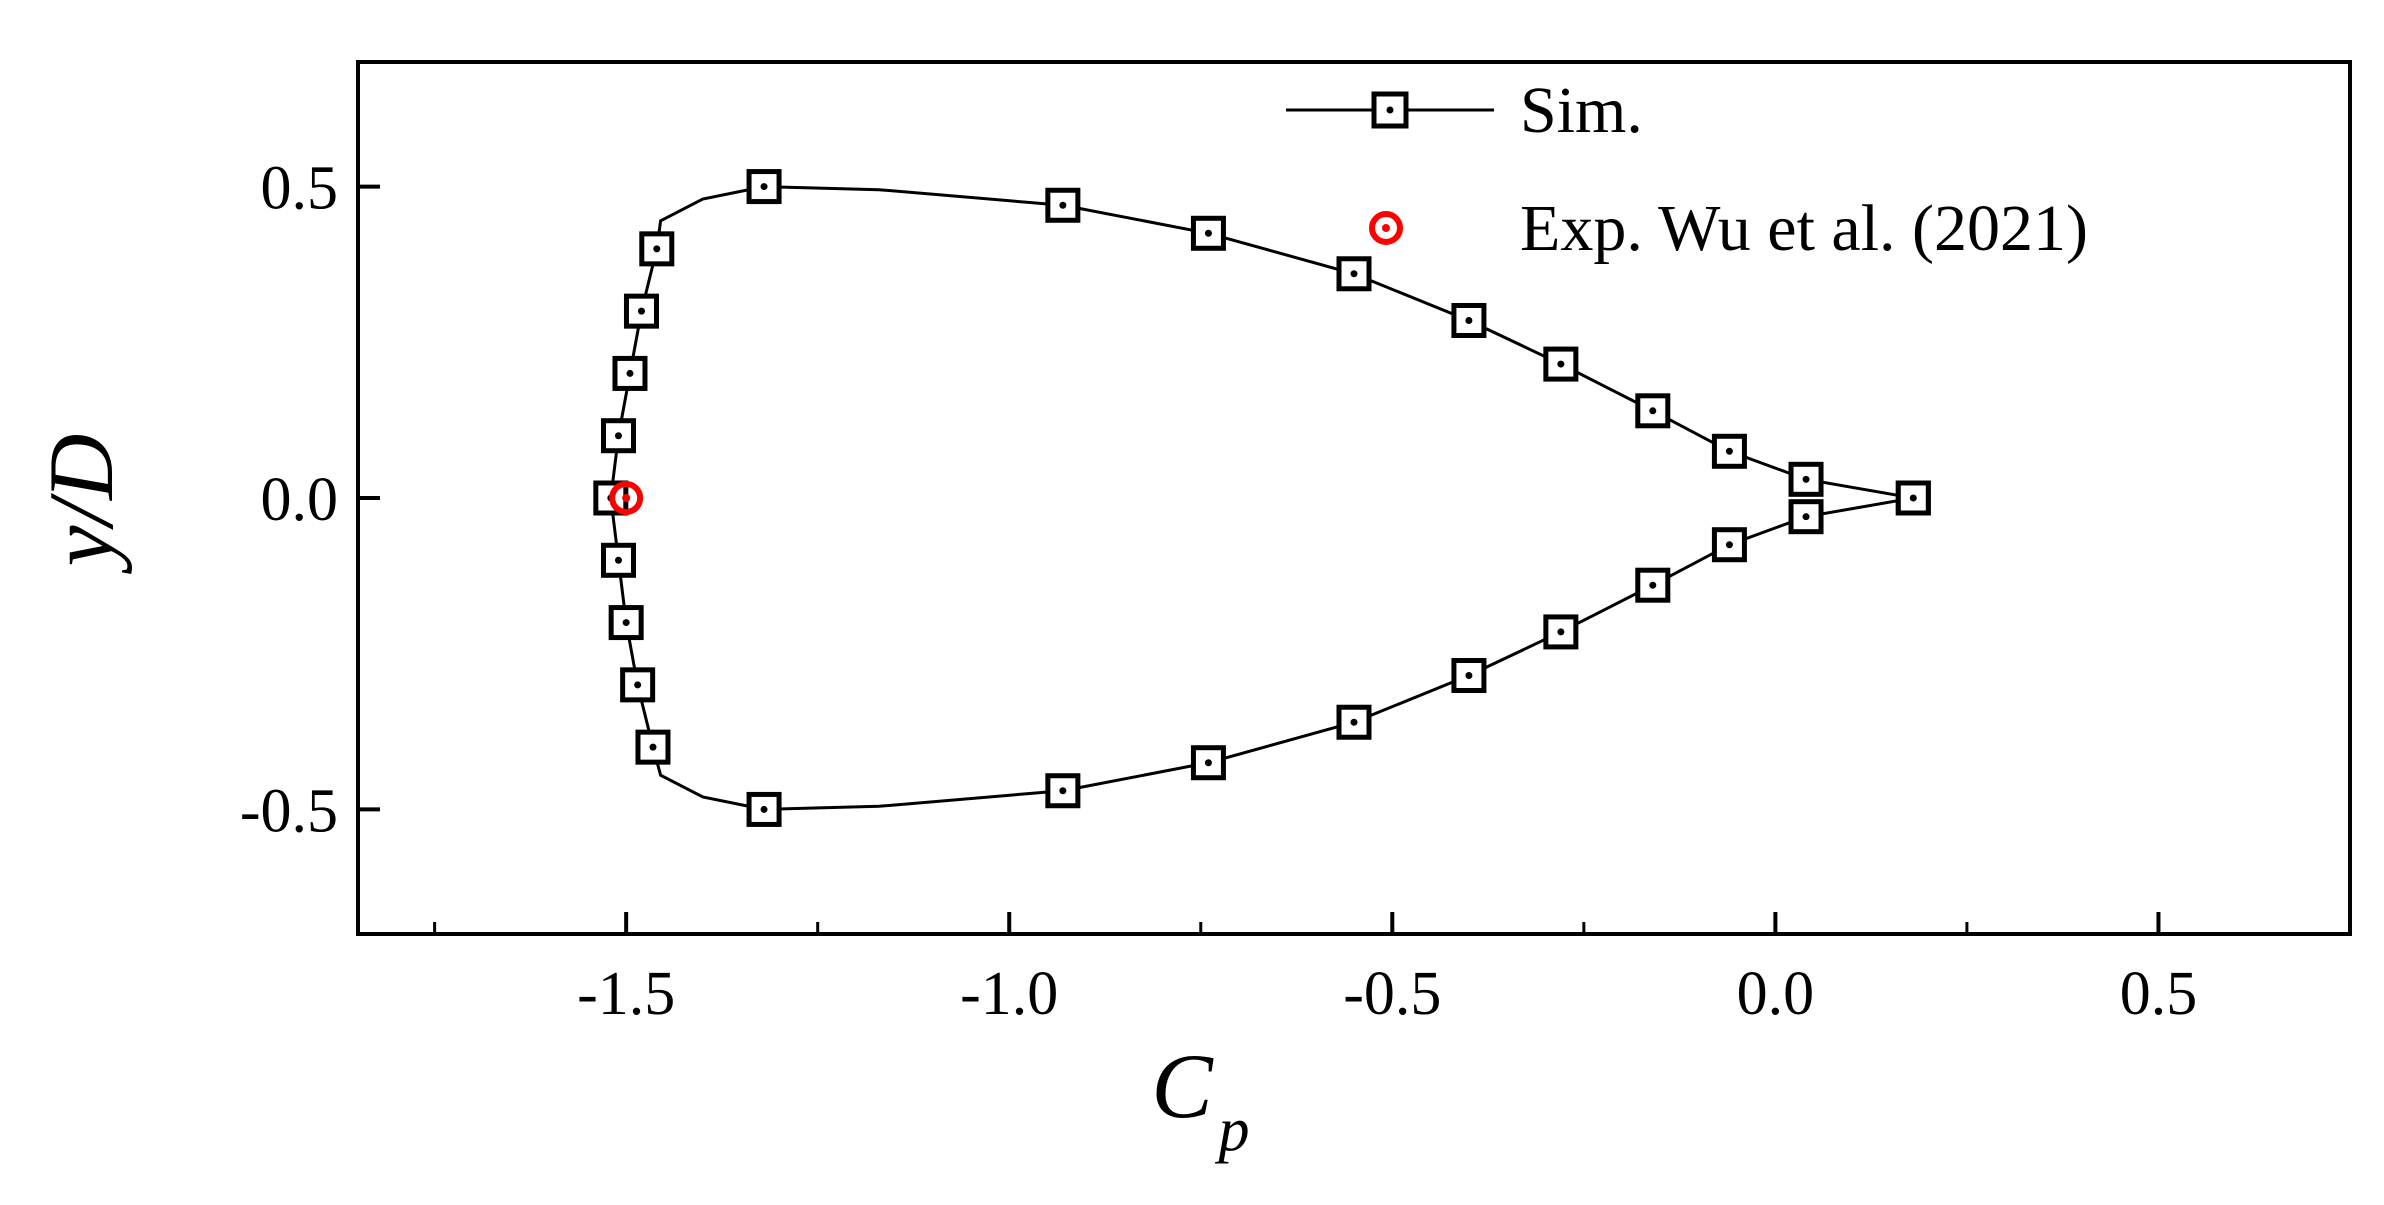  I want to click on x-tick-label: -0.5, so click(1392, 994).